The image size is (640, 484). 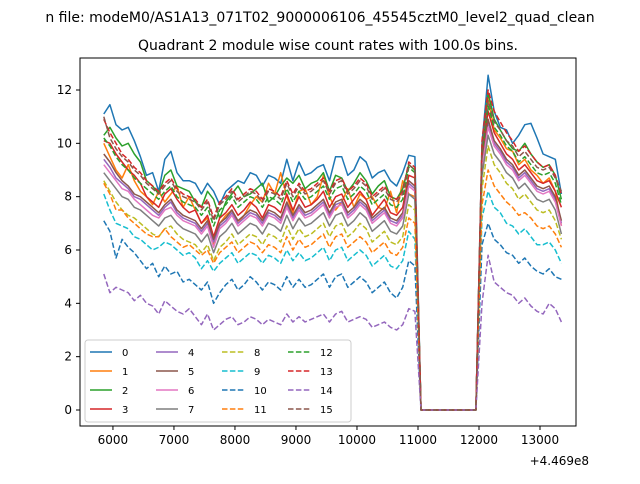 I want to click on x-tick-label: 8000, so click(x=235, y=440).